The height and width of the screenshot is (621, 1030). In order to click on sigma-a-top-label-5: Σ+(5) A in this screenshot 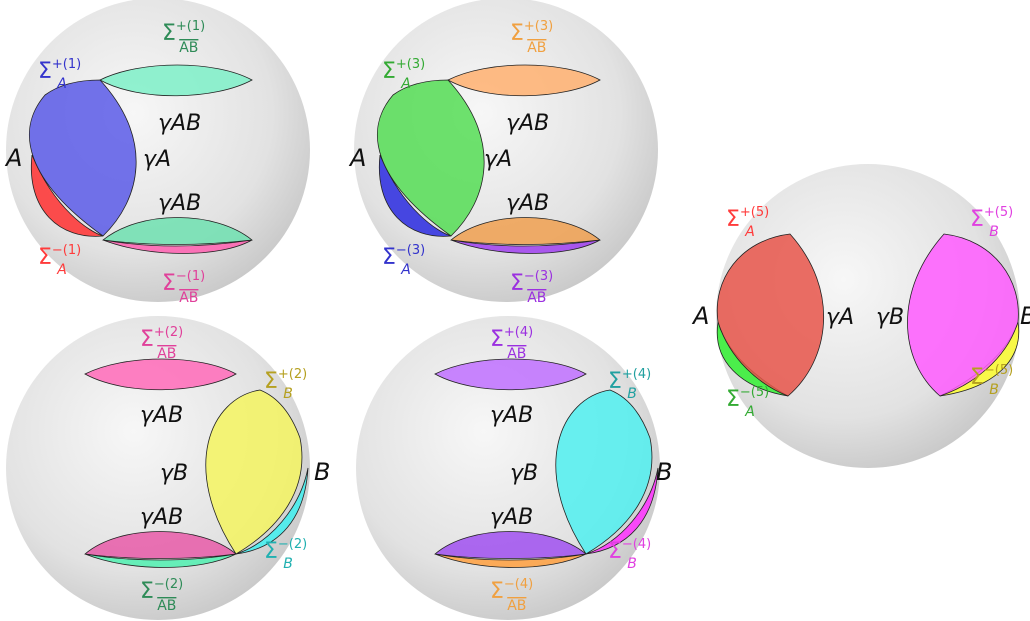, I will do `click(747, 222)`.